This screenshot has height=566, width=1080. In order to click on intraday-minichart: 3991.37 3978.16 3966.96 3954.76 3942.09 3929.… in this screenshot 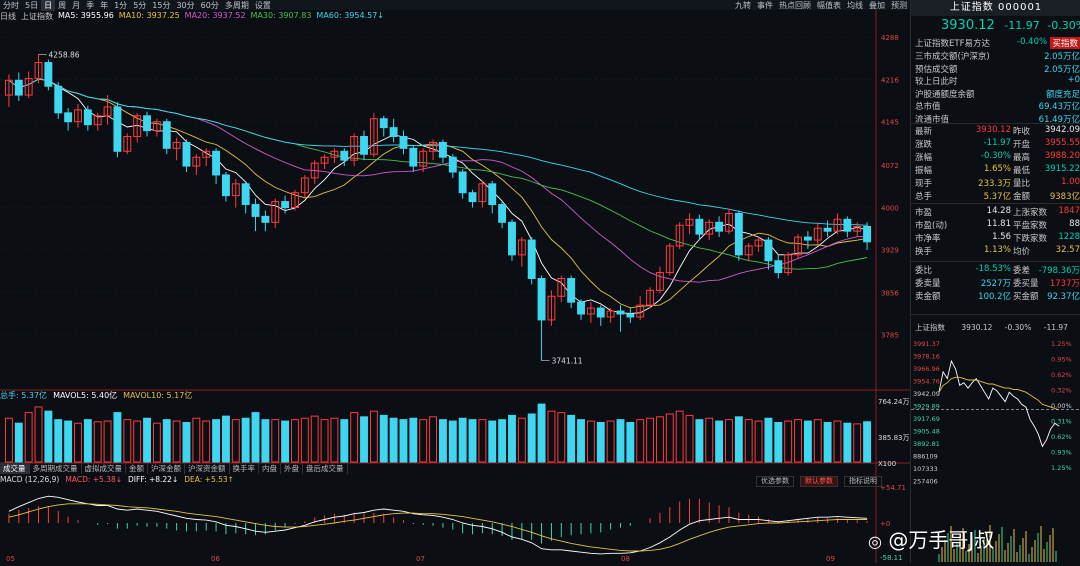, I will do `click(995, 450)`.